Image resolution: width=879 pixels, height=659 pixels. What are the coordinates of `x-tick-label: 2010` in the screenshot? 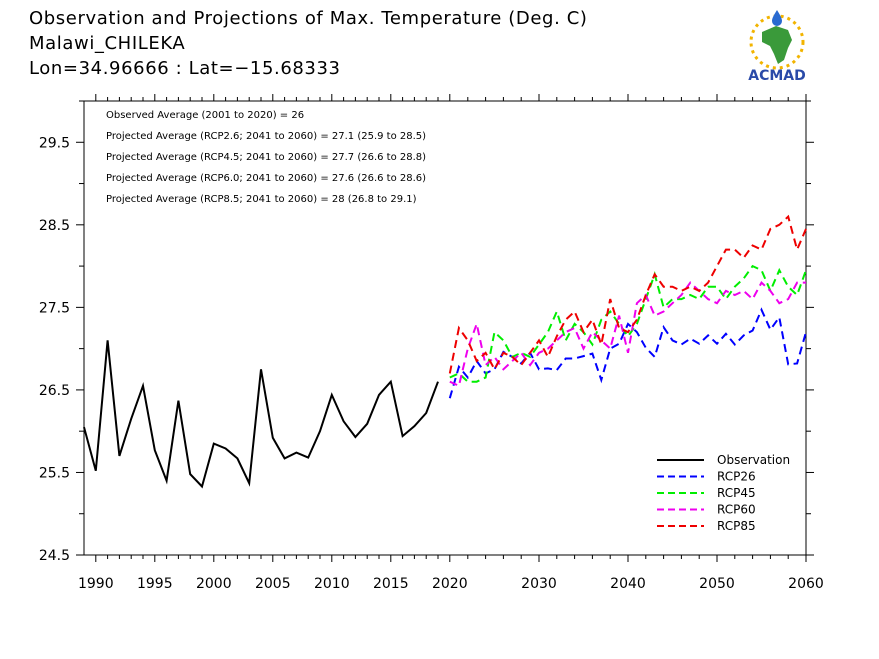 It's located at (332, 584).